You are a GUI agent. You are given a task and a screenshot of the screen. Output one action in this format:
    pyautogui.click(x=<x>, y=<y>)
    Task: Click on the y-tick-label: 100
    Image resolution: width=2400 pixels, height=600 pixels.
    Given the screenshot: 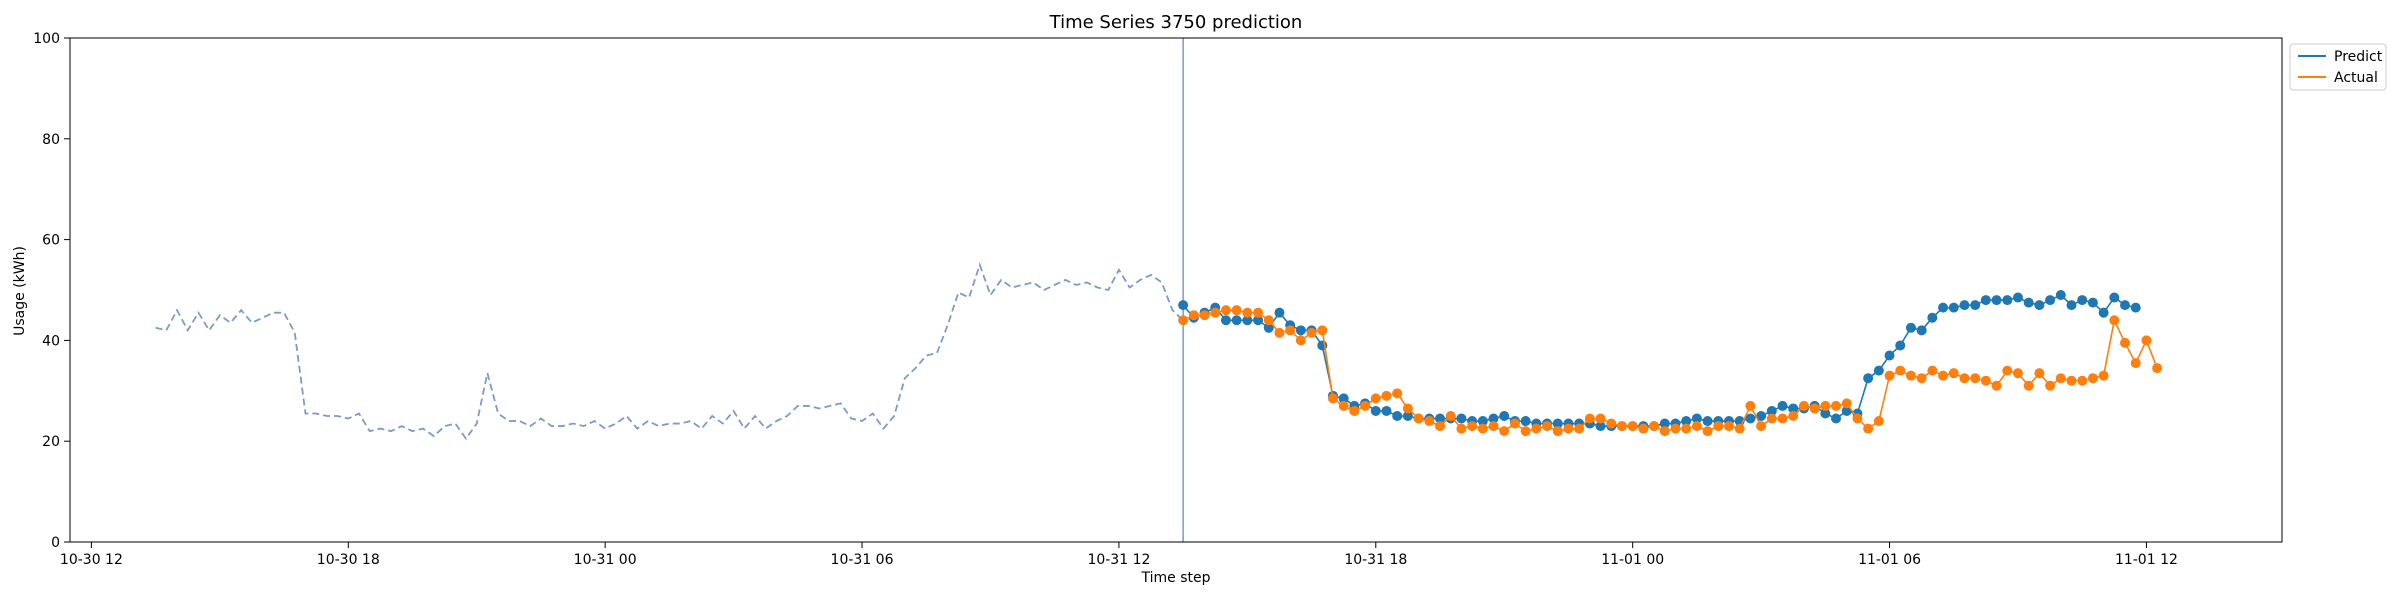 What is the action you would take?
    pyautogui.click(x=46, y=39)
    